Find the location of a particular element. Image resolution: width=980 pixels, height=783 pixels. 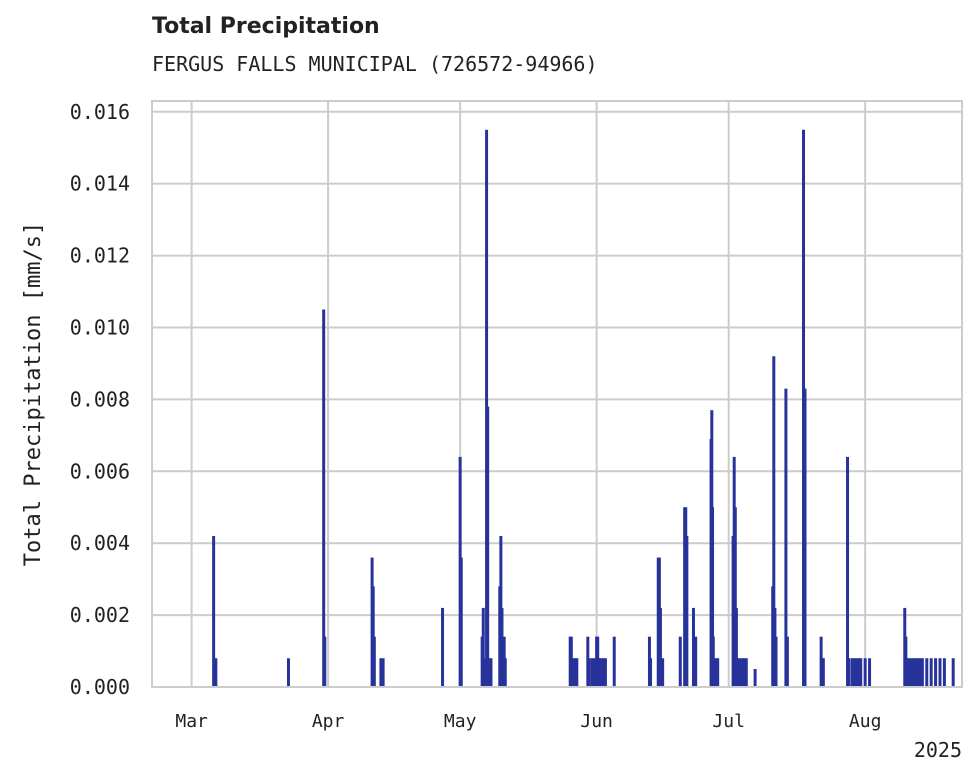

y-tick-label: 0.006 is located at coordinates (100, 471).